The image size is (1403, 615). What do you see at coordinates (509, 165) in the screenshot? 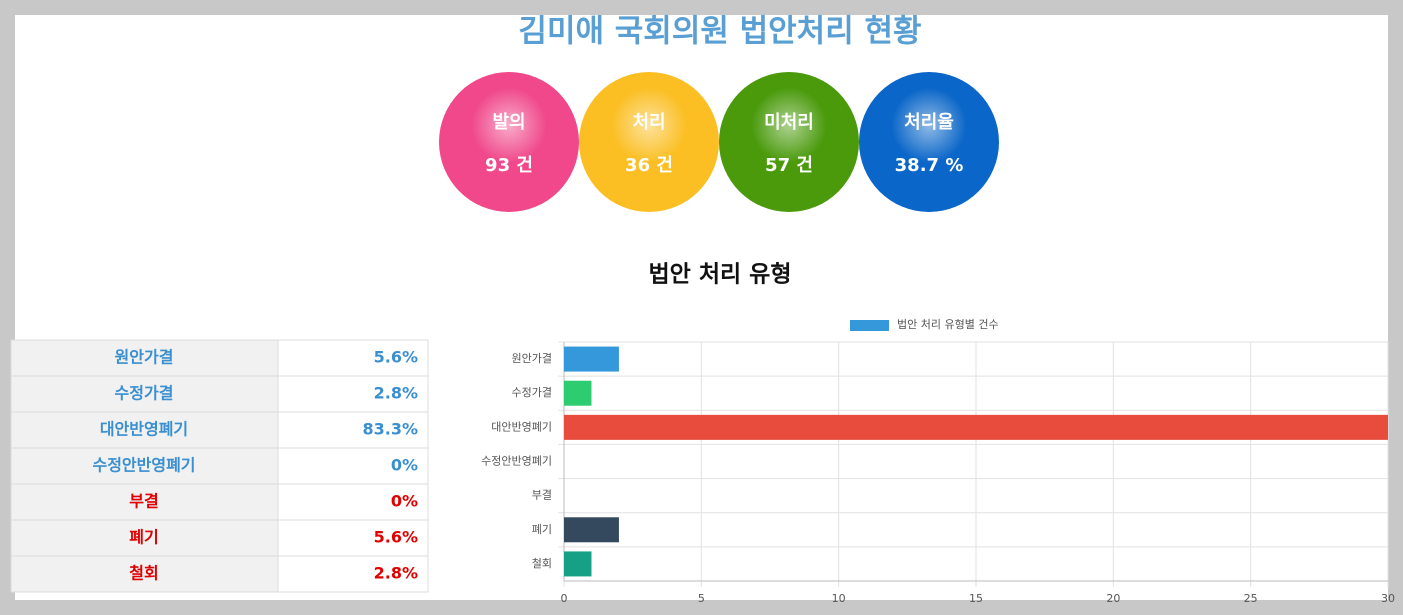
I see `stat-value: 93 건` at bounding box center [509, 165].